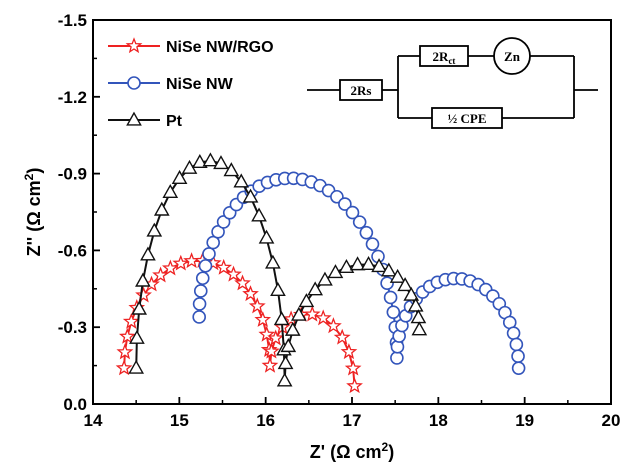 The height and width of the screenshot is (467, 627). Describe the element at coordinates (72, 20) in the screenshot. I see `y-tick-label: -1.5` at that location.